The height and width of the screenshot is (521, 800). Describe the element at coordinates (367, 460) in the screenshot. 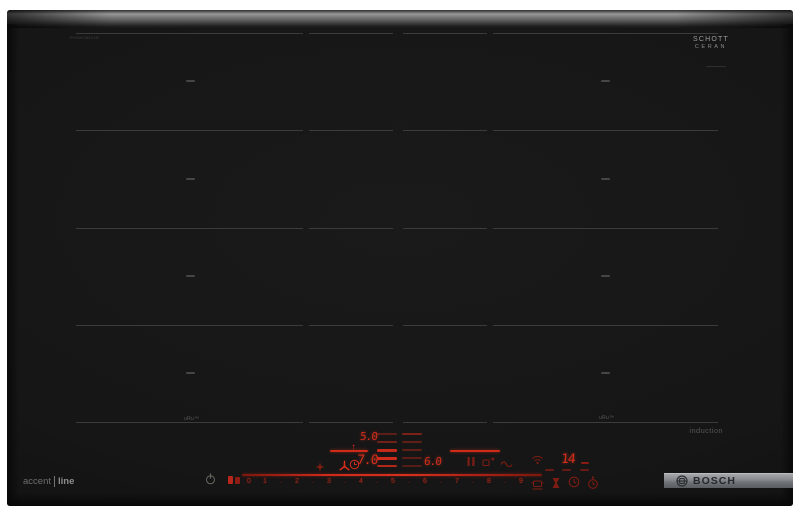

I see `front-zone-display: 7.0` at that location.